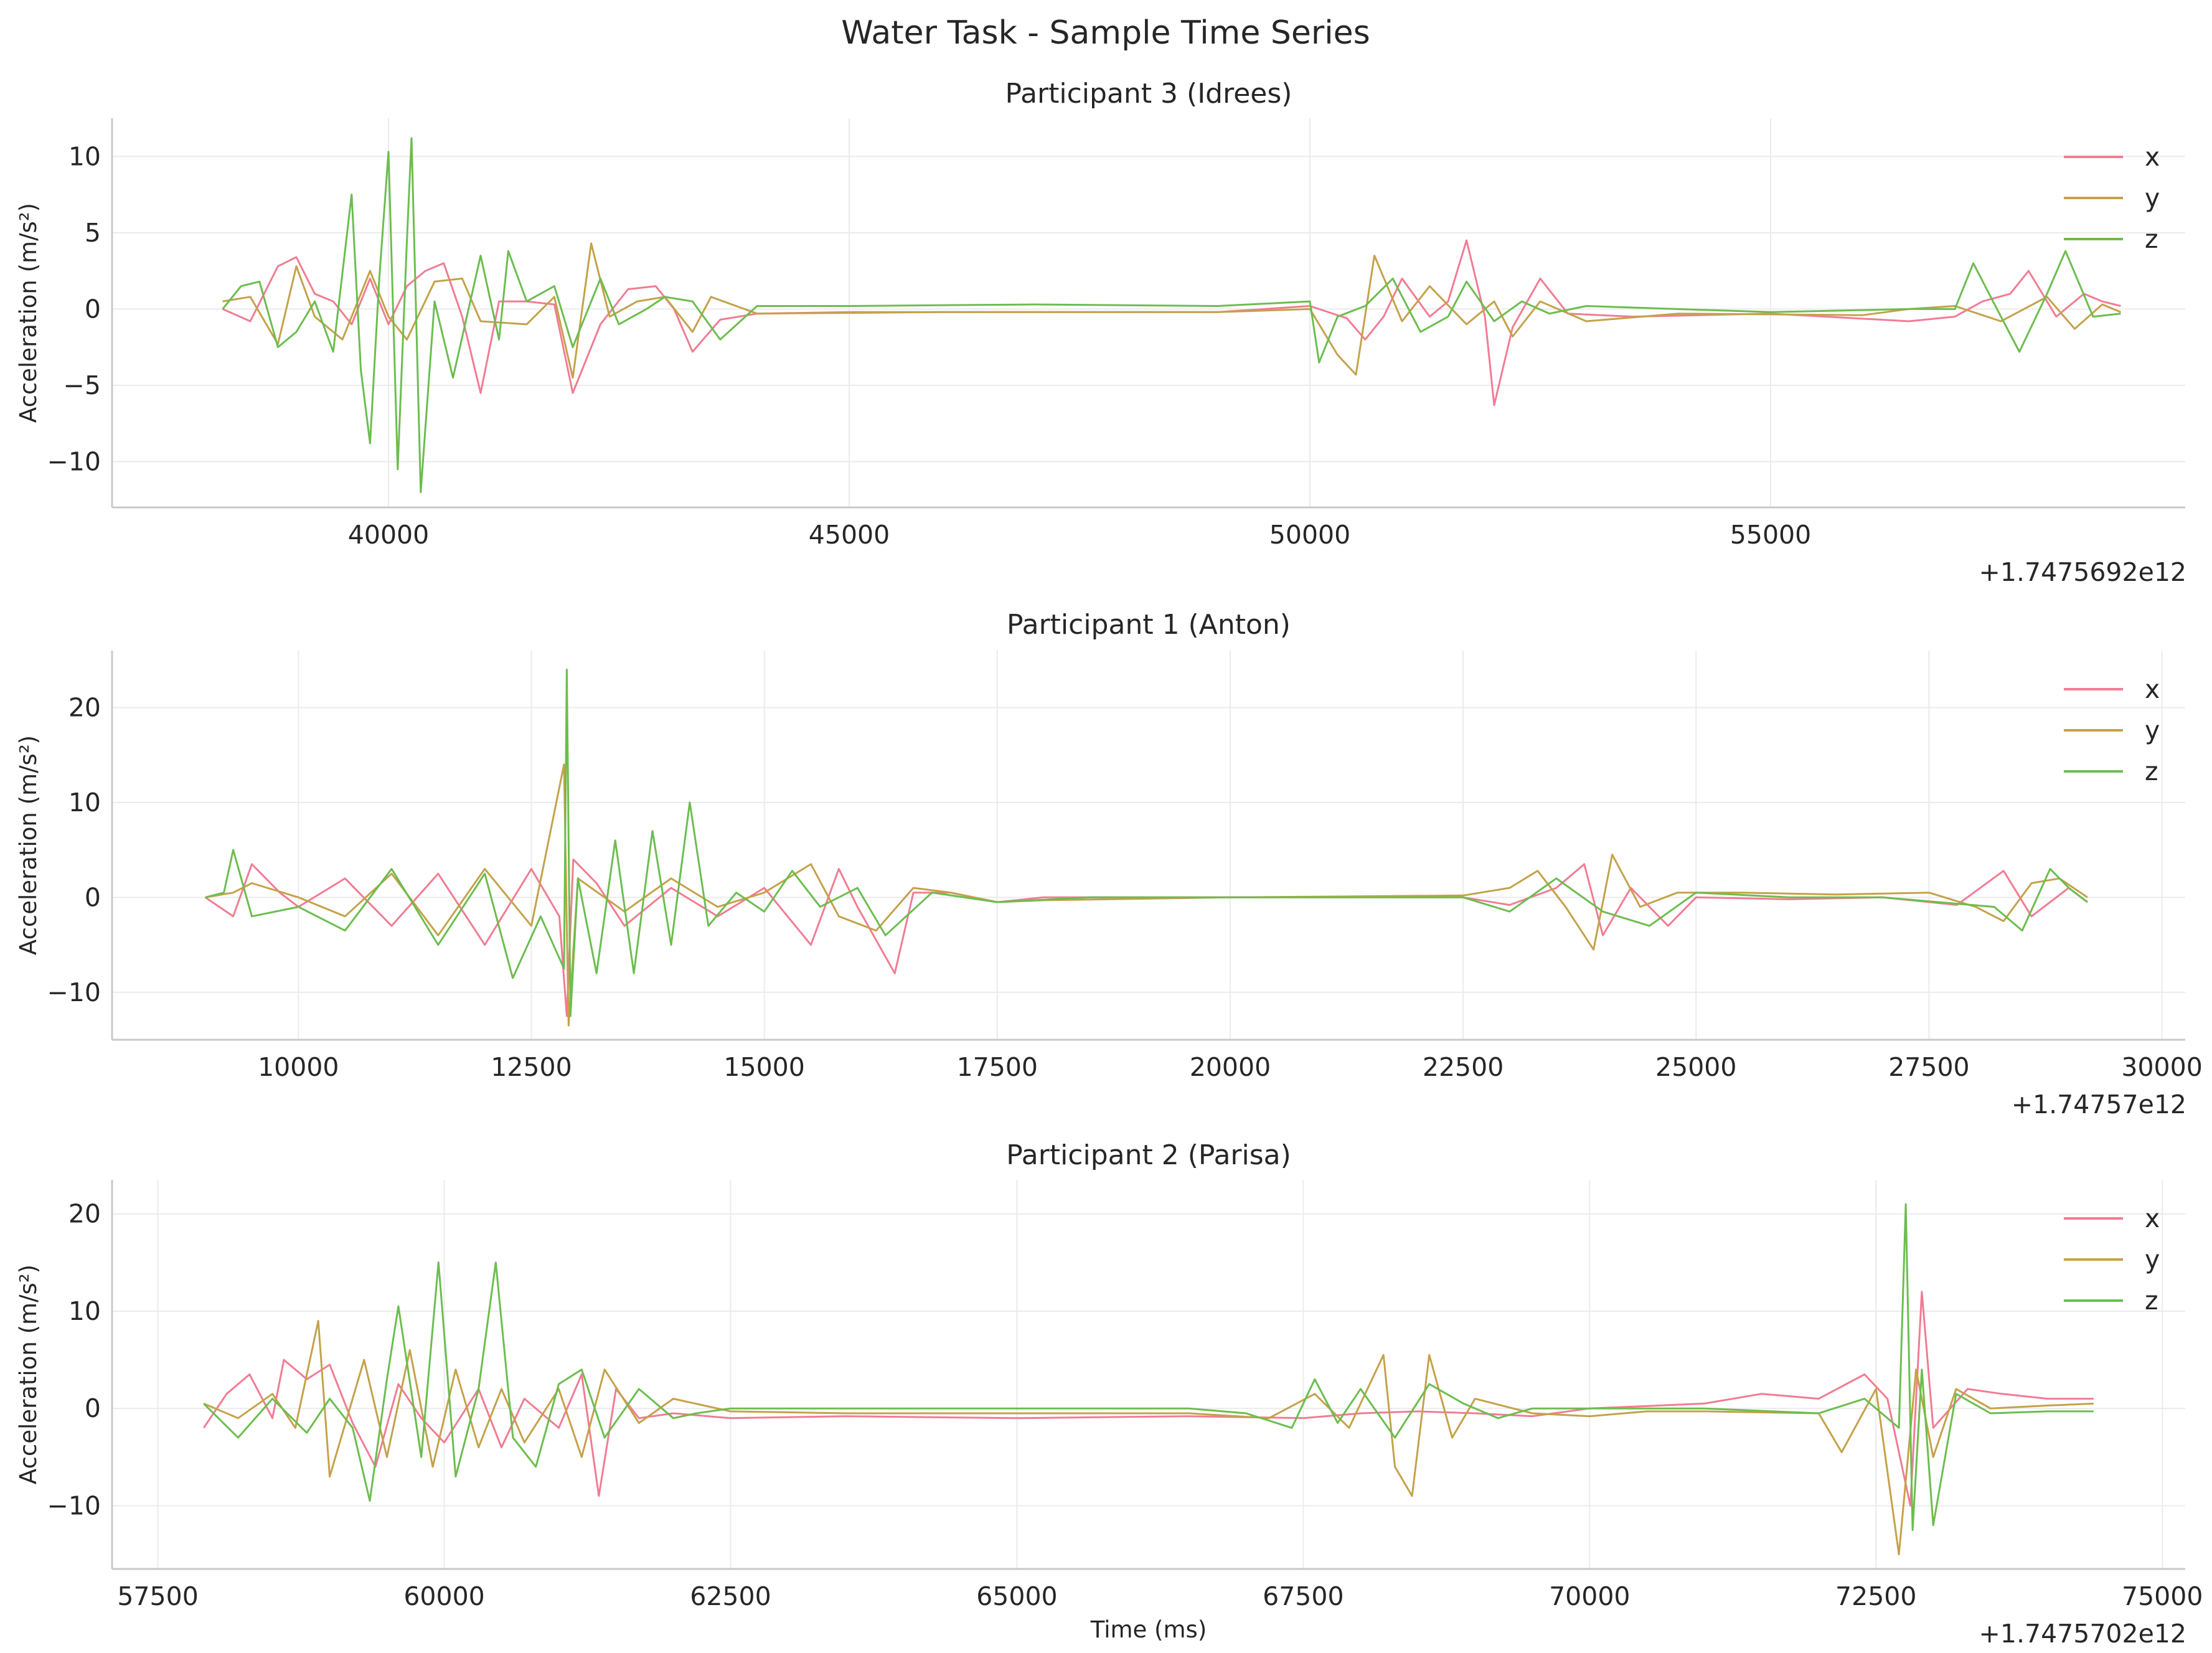  Describe the element at coordinates (1589, 1596) in the screenshot. I see `x-tick-label: 70000` at that location.